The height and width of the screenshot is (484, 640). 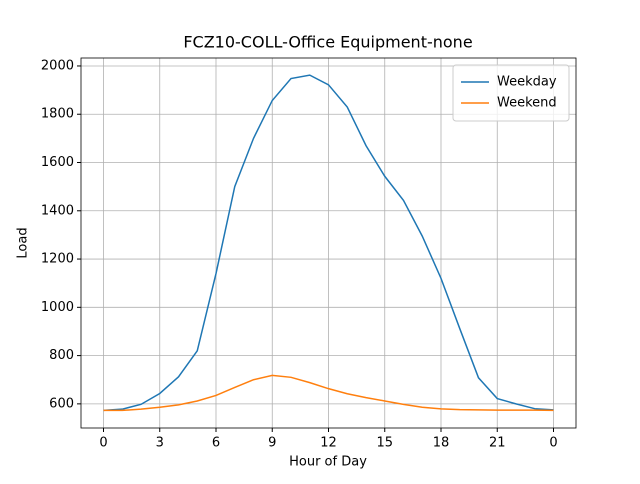 I want to click on y-tick-label: 1200, so click(x=57, y=259).